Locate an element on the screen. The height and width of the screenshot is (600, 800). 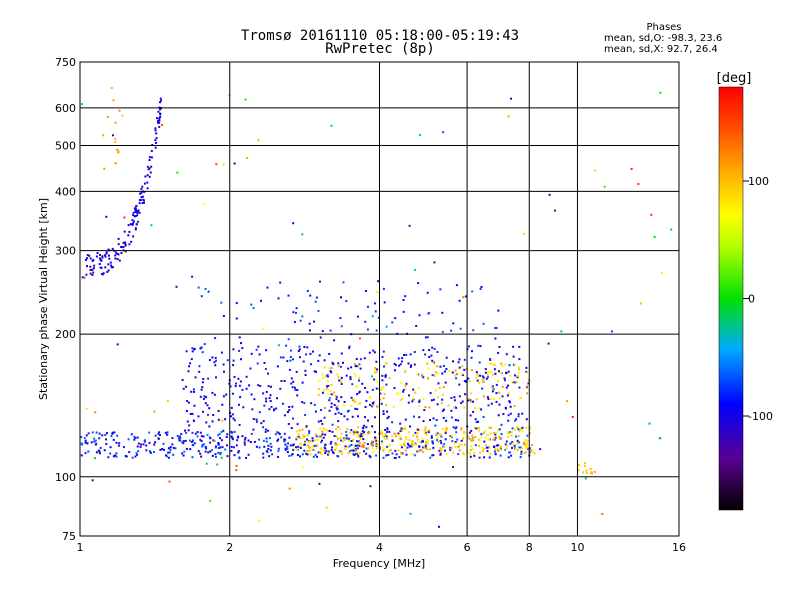
y-tick-label: 75 is located at coordinates (69, 536).